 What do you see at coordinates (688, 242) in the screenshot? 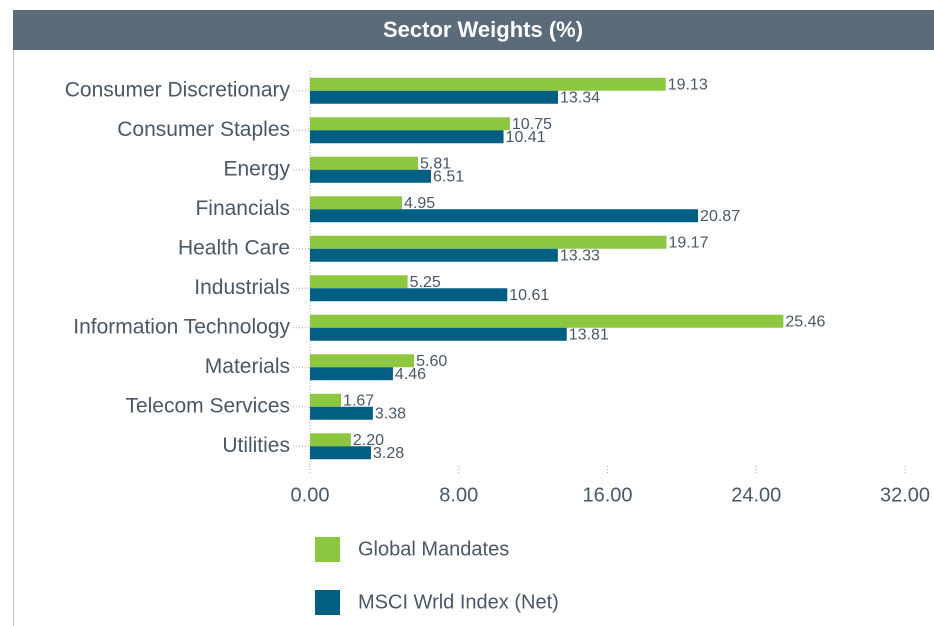
I see `value-label: 19.17` at bounding box center [688, 242].